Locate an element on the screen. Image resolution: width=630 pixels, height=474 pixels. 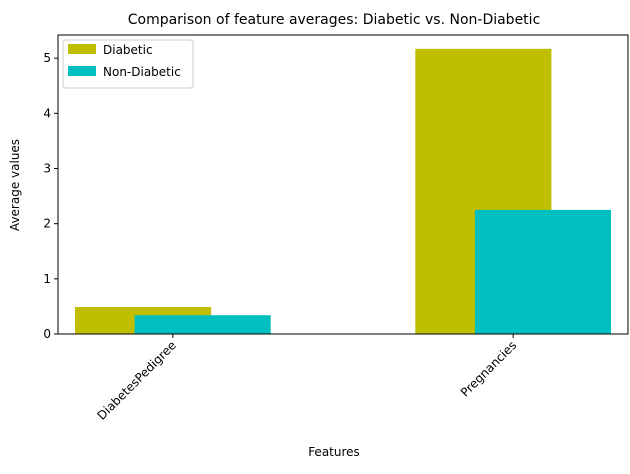
y-tick-label: 4 is located at coordinates (47, 113).